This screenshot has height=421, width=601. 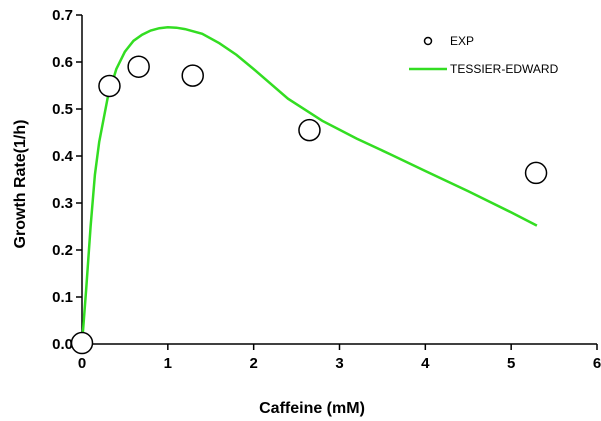 I want to click on x-tick-label: 6, so click(x=597, y=363).